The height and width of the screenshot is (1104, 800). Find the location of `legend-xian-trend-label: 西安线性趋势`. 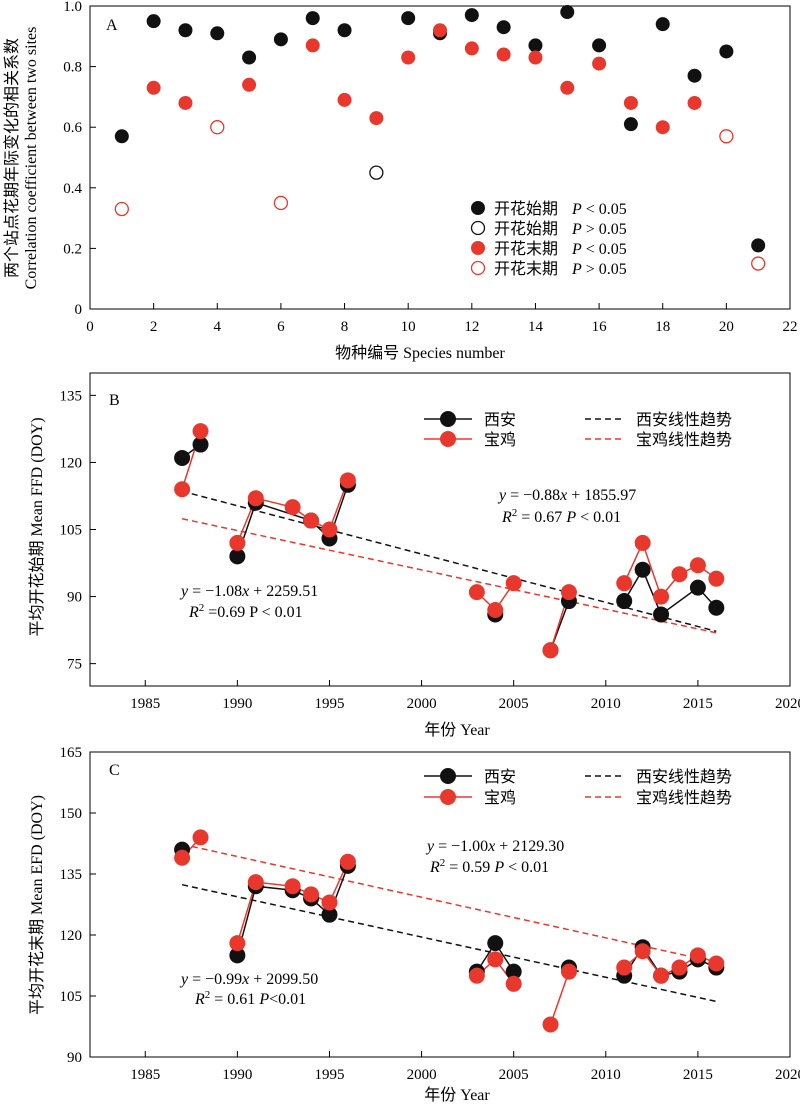

legend-xian-trend-label: 西安线性趋势 is located at coordinates (684, 777).